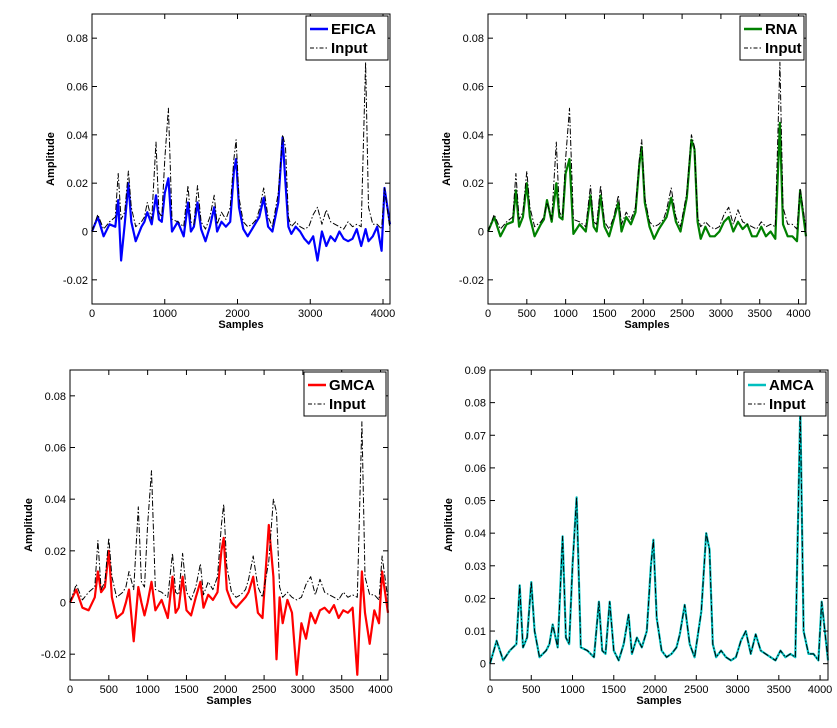 This screenshot has height=728, width=837. I want to click on legend-label-gmca: GMCA, so click(352, 385).